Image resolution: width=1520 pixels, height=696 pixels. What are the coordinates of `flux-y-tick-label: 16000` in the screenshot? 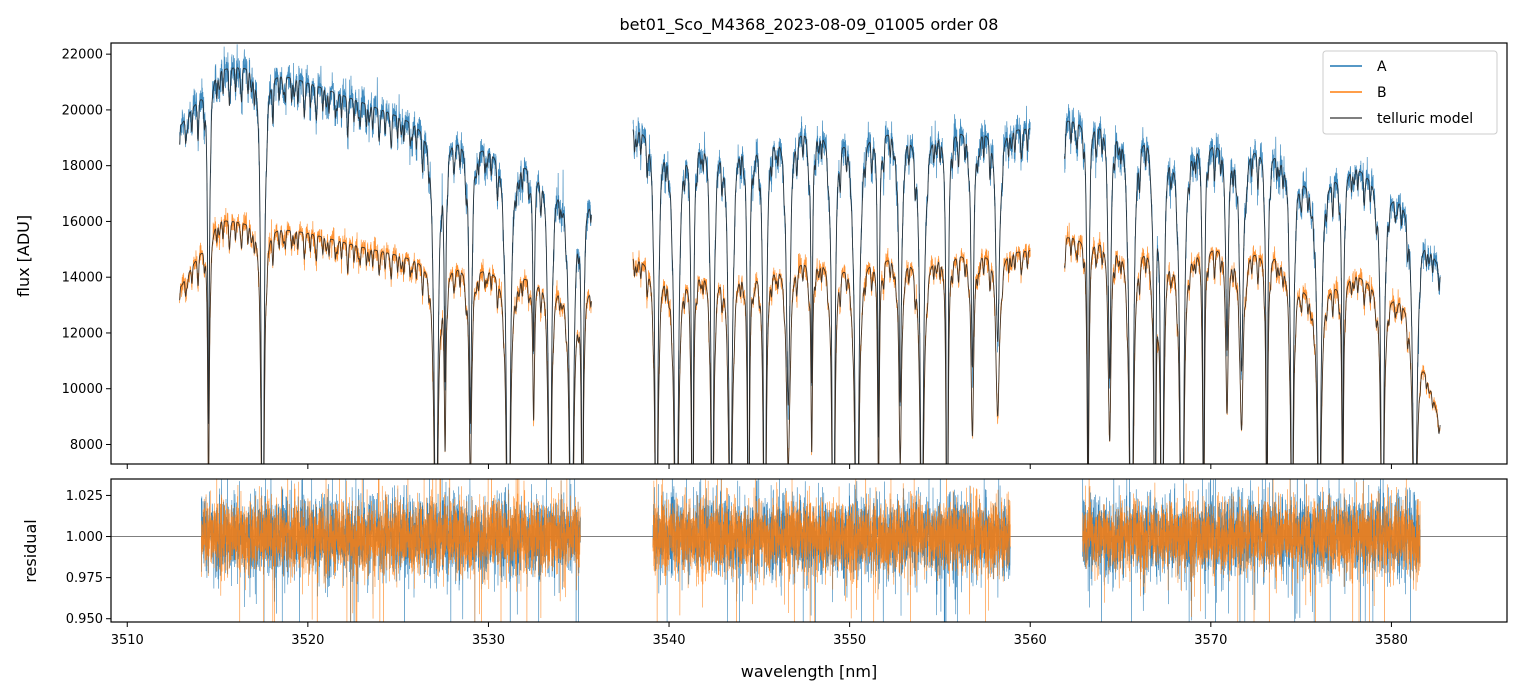 It's located at (82, 222).